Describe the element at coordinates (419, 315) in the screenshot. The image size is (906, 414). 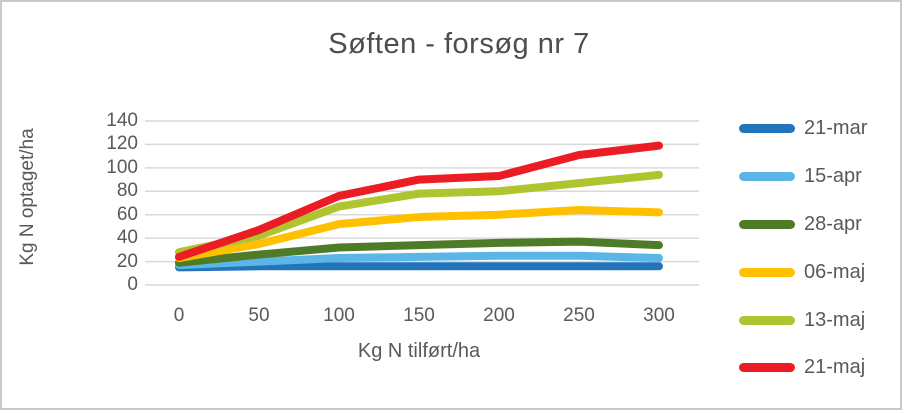
I see `x-tick-label: 150` at that location.